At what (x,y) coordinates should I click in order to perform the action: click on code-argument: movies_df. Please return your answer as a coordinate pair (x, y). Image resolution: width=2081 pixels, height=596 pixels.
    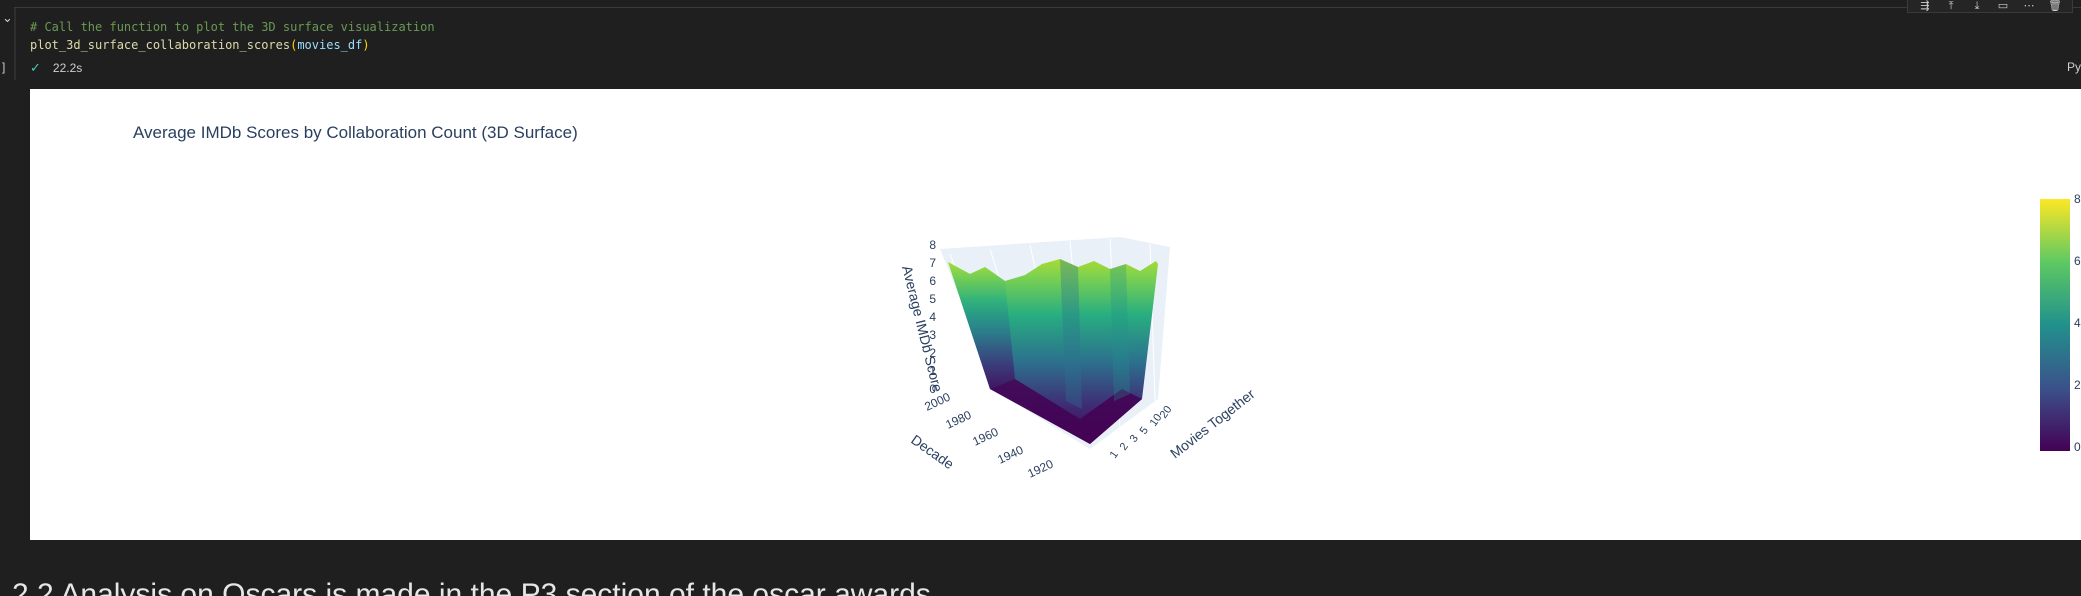
    Looking at the image, I should click on (329, 45).